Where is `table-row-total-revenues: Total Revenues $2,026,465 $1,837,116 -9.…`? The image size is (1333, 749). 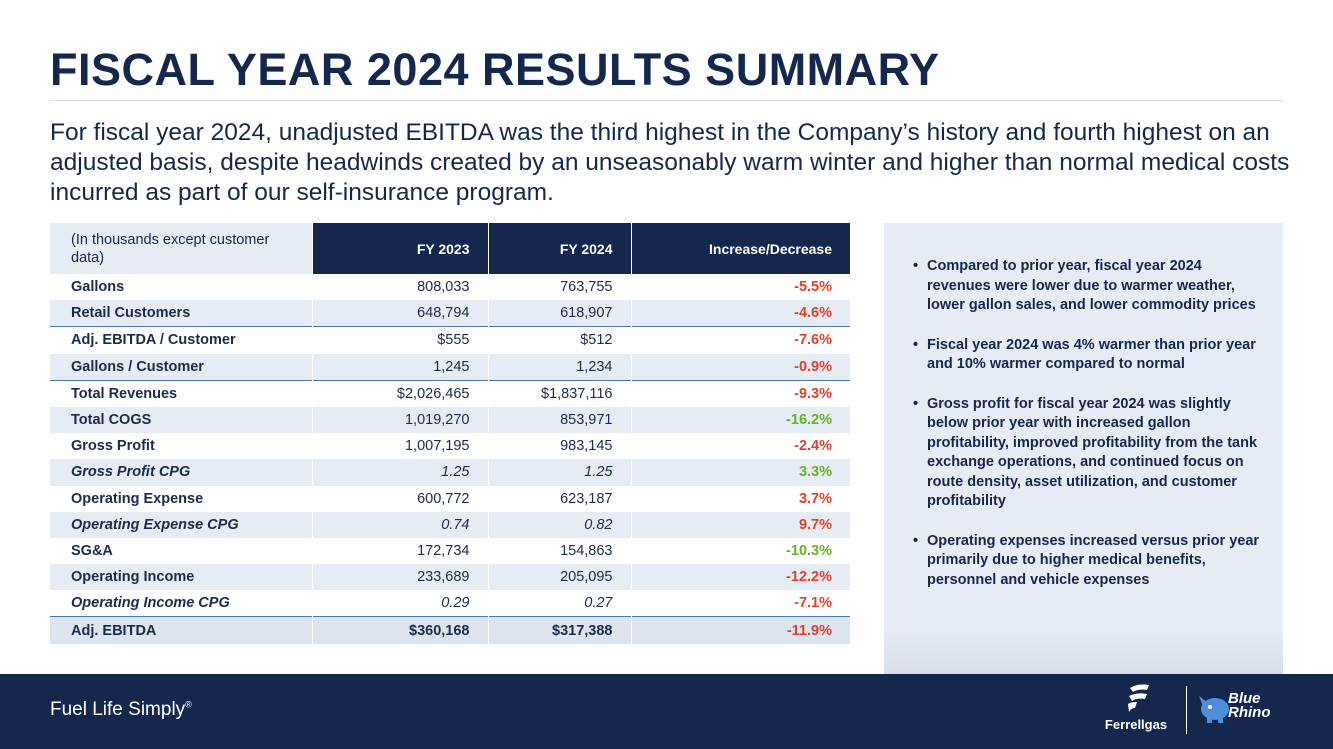 table-row-total-revenues: Total Revenues $2,026,465 $1,837,116 -9.… is located at coordinates (450, 393).